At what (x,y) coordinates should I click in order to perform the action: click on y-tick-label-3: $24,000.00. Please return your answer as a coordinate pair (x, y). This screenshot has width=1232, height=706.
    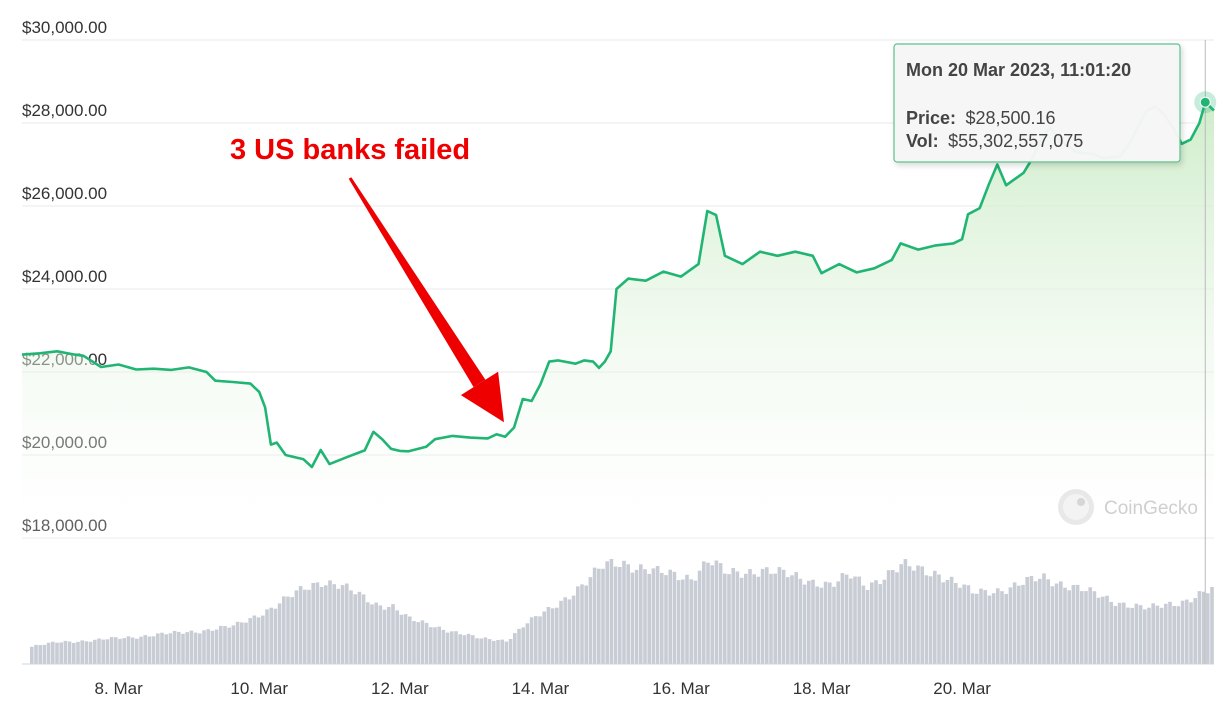
    Looking at the image, I should click on (64, 276).